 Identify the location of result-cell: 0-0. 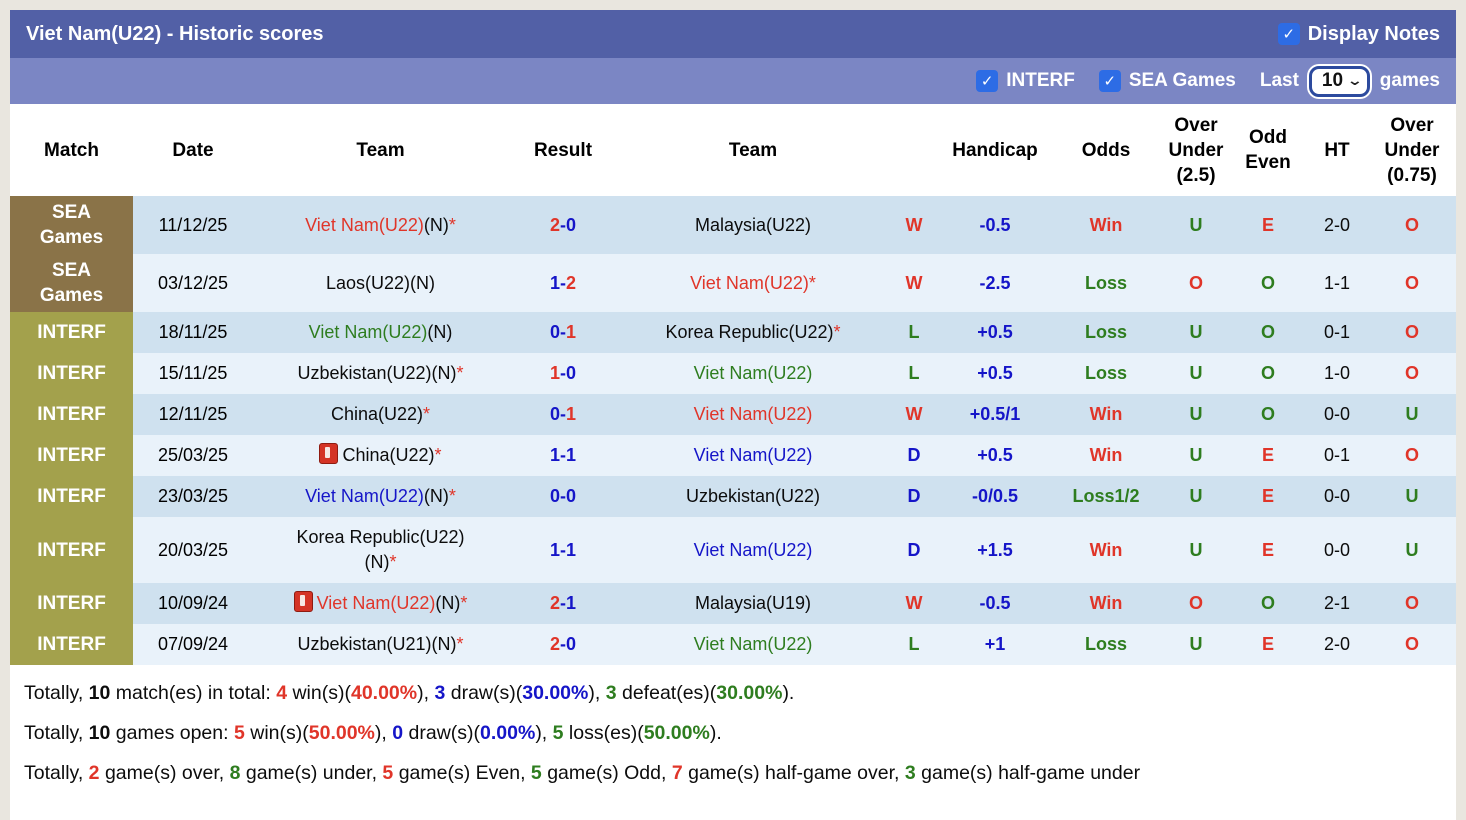
(563, 496).